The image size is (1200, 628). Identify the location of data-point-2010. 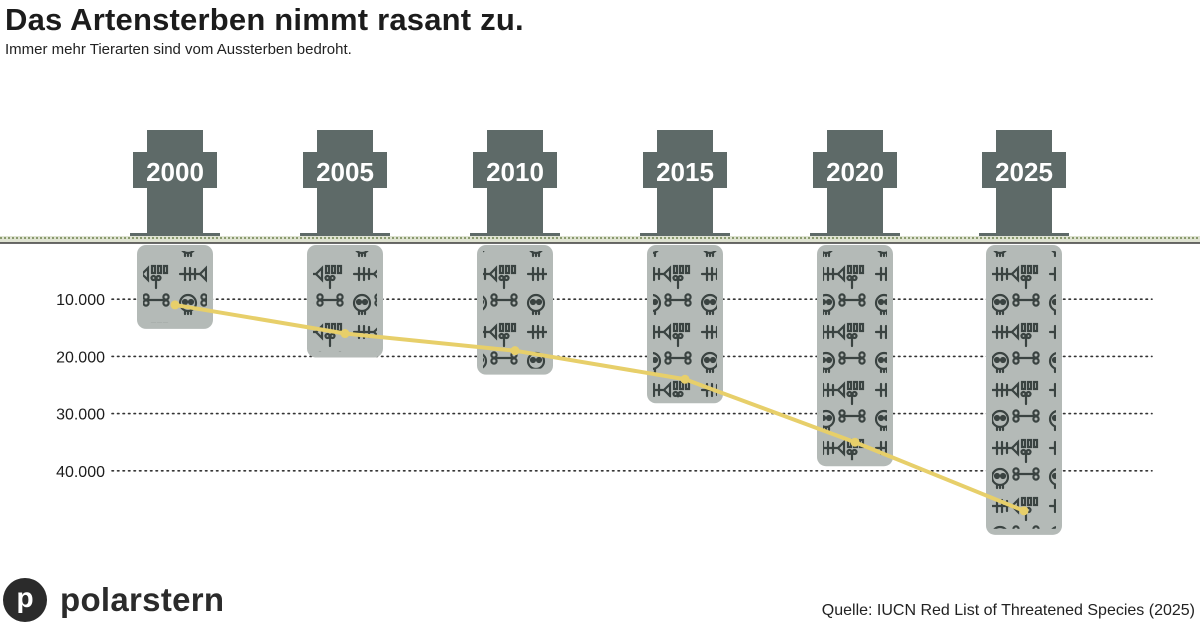
(515, 351).